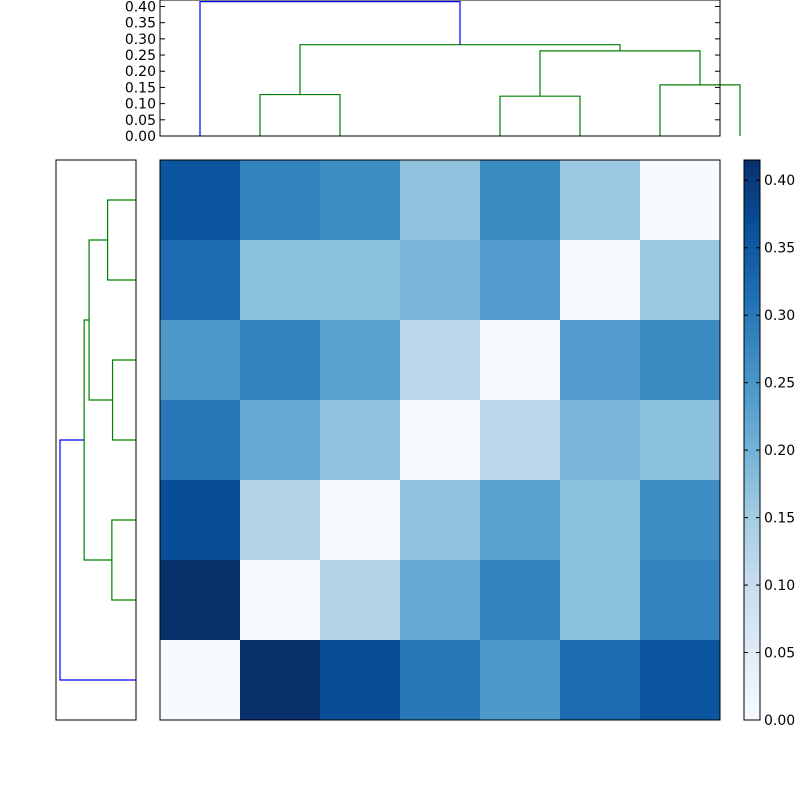 Image resolution: width=800 pixels, height=800 pixels. What do you see at coordinates (280, 200) in the screenshot?
I see `heatmap-cell-r0-c1` at bounding box center [280, 200].